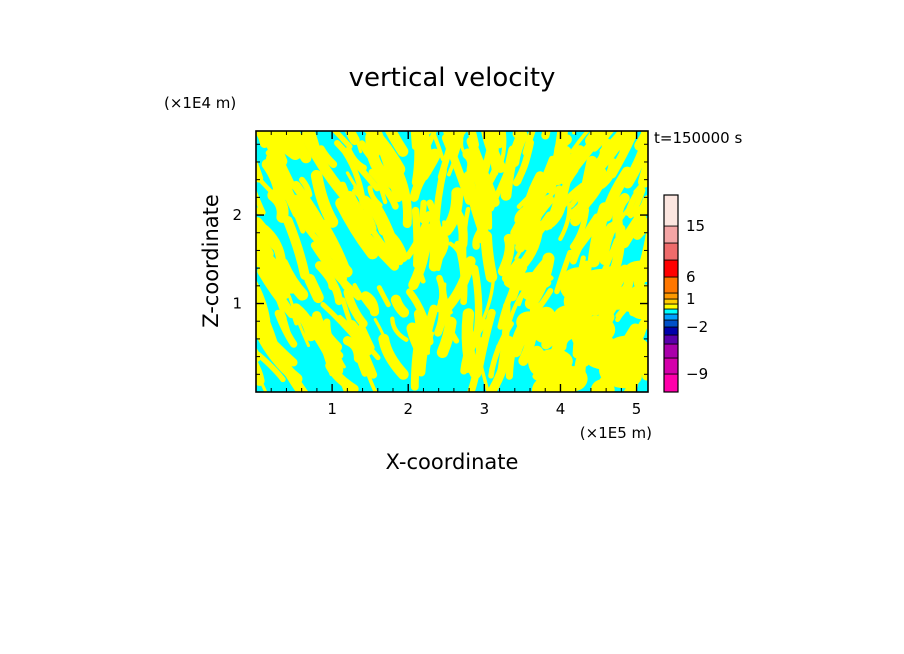 This screenshot has height=654, width=904. What do you see at coordinates (698, 138) in the screenshot?
I see `time-label: t=150000 s` at bounding box center [698, 138].